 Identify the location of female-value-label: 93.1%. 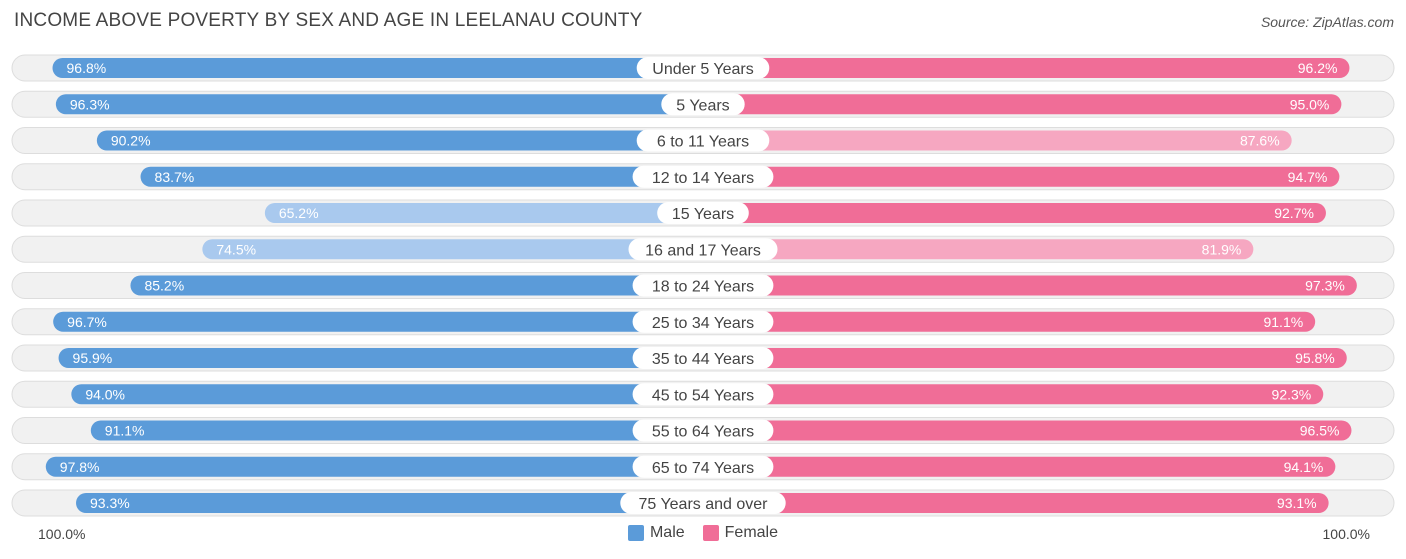
(1297, 503).